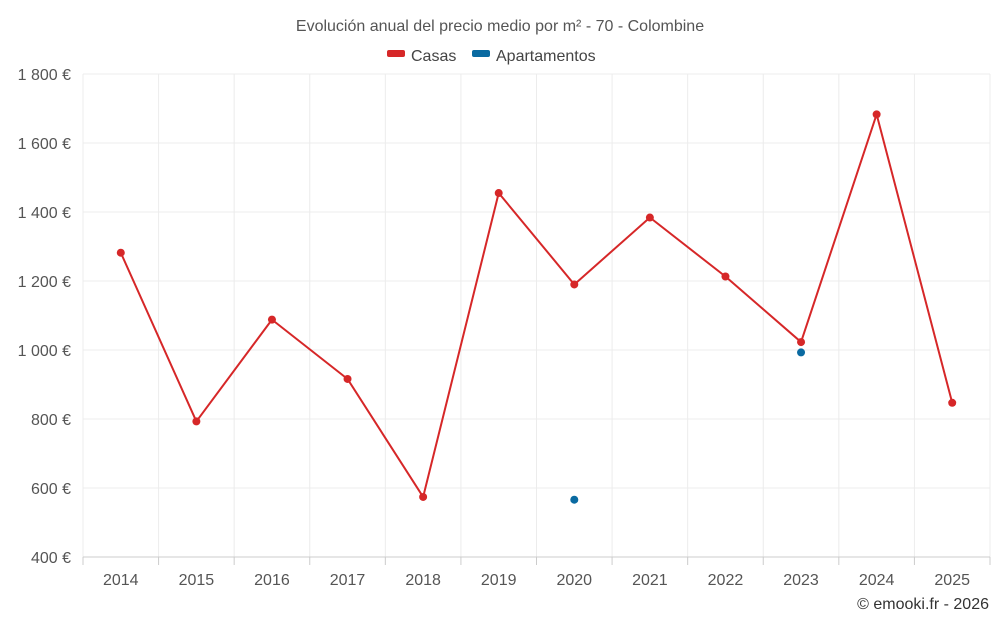 Image resolution: width=1000 pixels, height=630 pixels. I want to click on y-tick-label: 1 400 €, so click(44, 213).